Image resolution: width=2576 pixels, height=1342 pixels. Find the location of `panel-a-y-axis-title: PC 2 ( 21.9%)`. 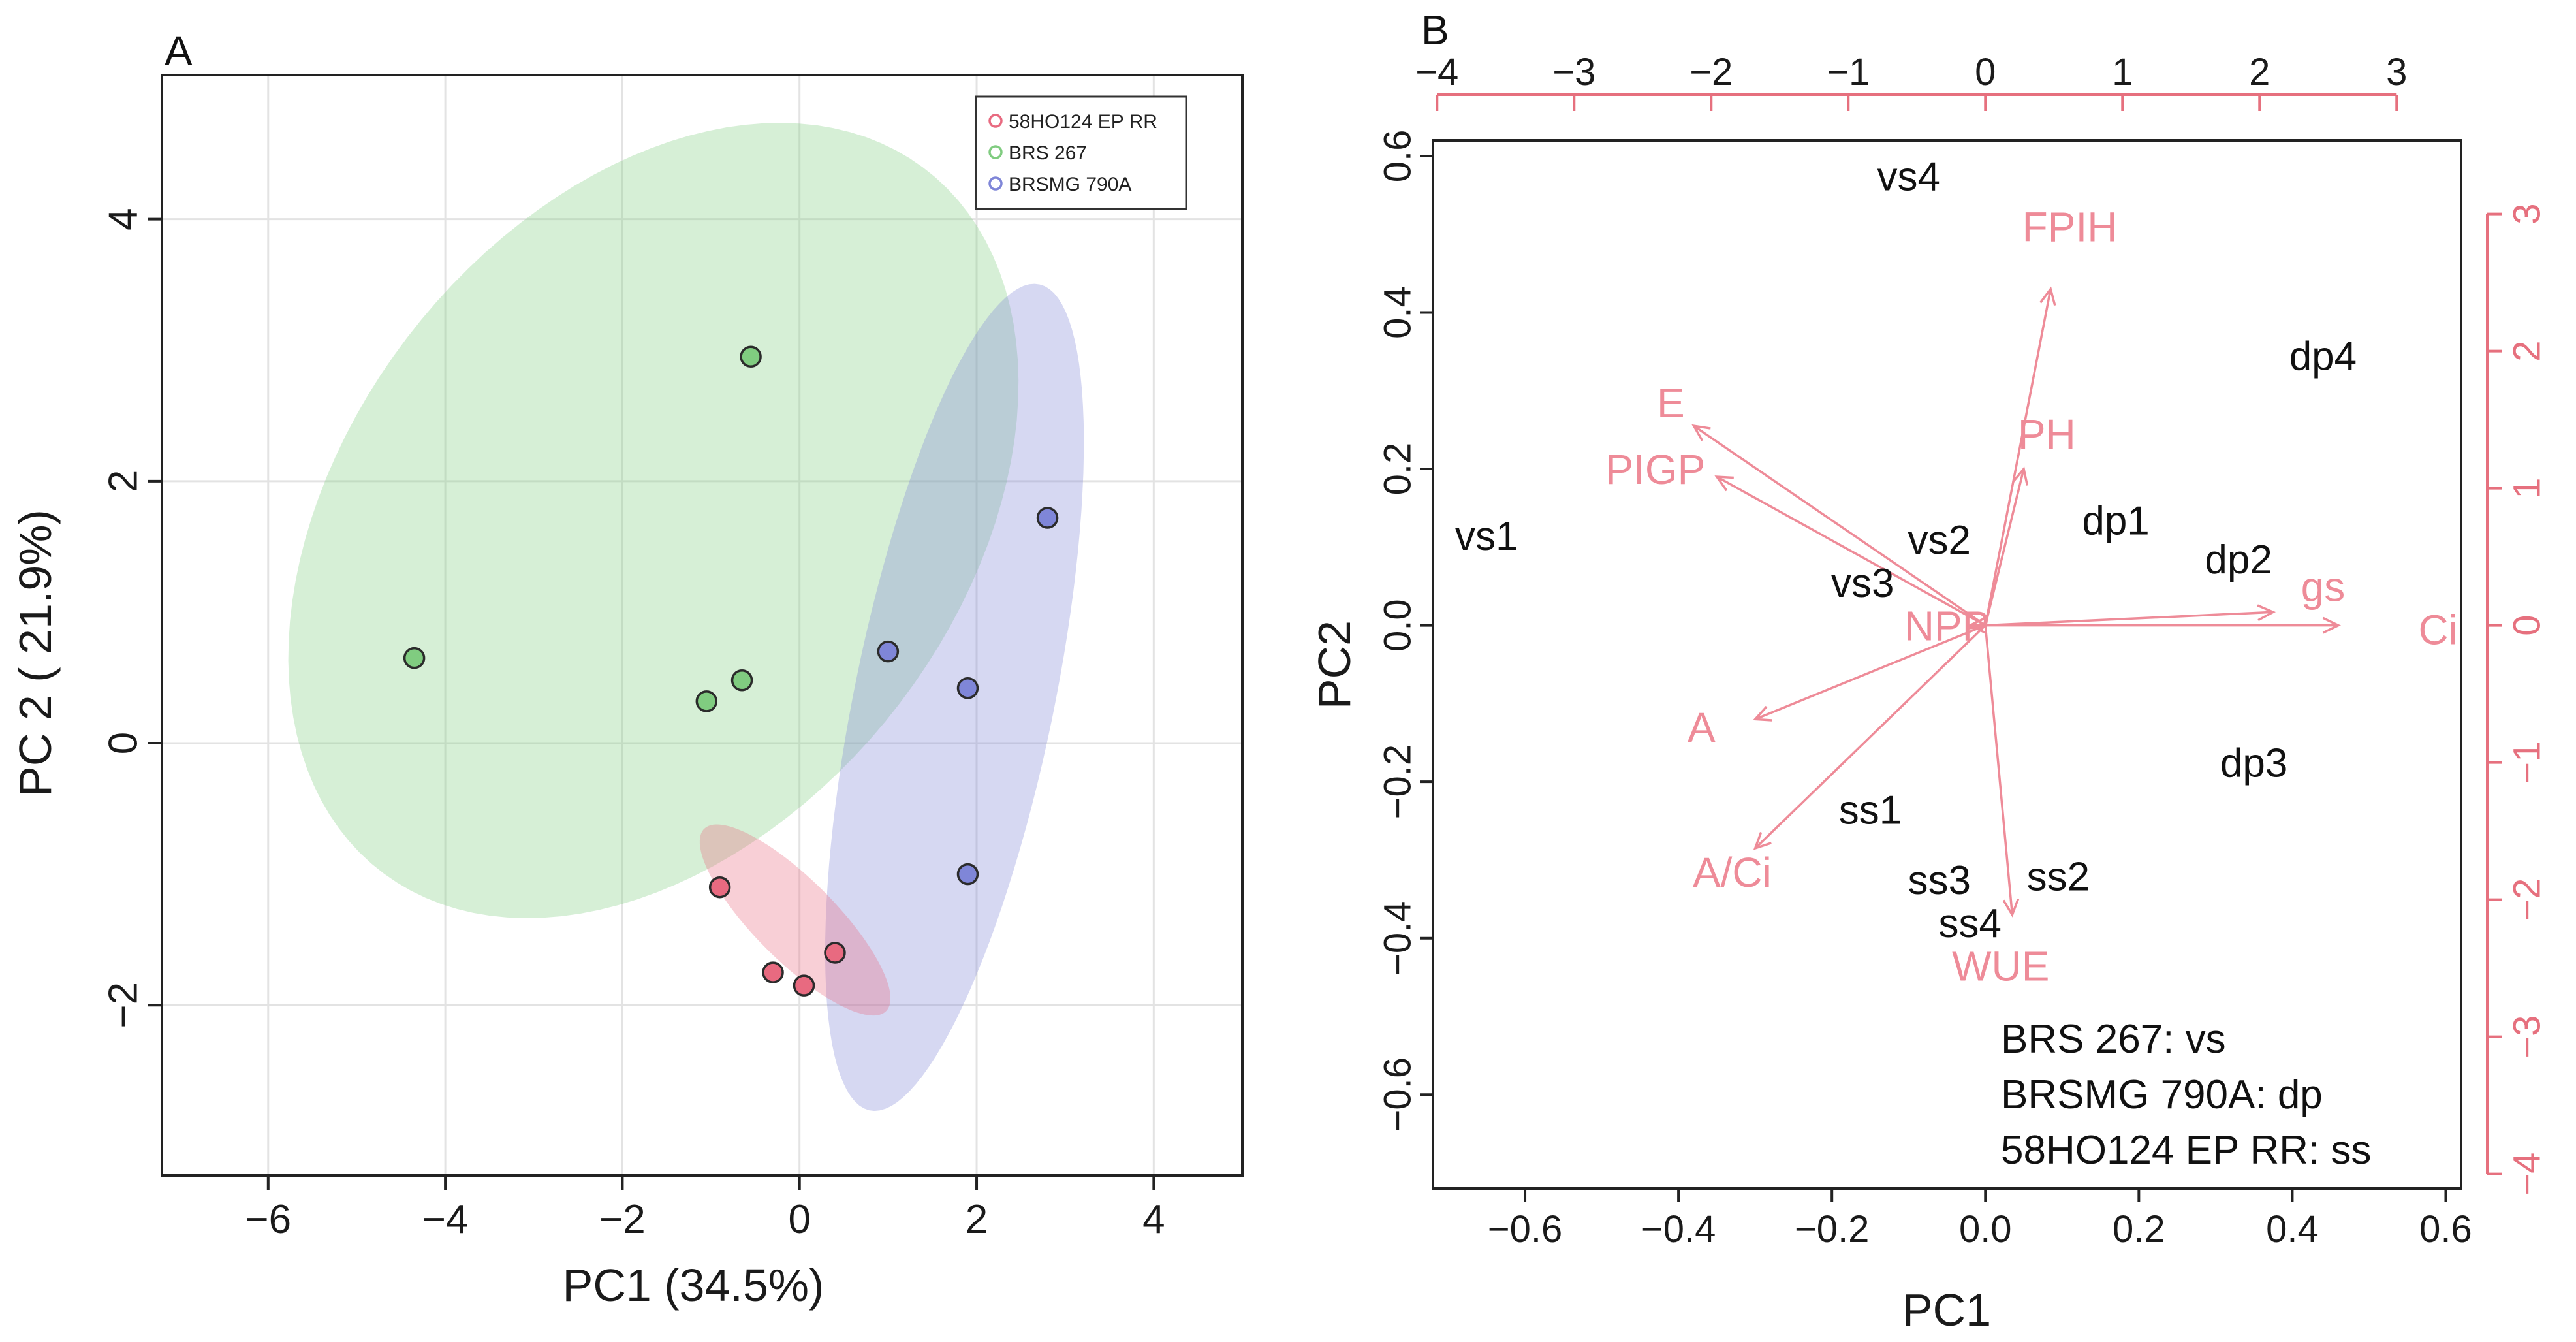

panel-a-y-axis-title: PC 2 ( 21.9%) is located at coordinates (35, 653).